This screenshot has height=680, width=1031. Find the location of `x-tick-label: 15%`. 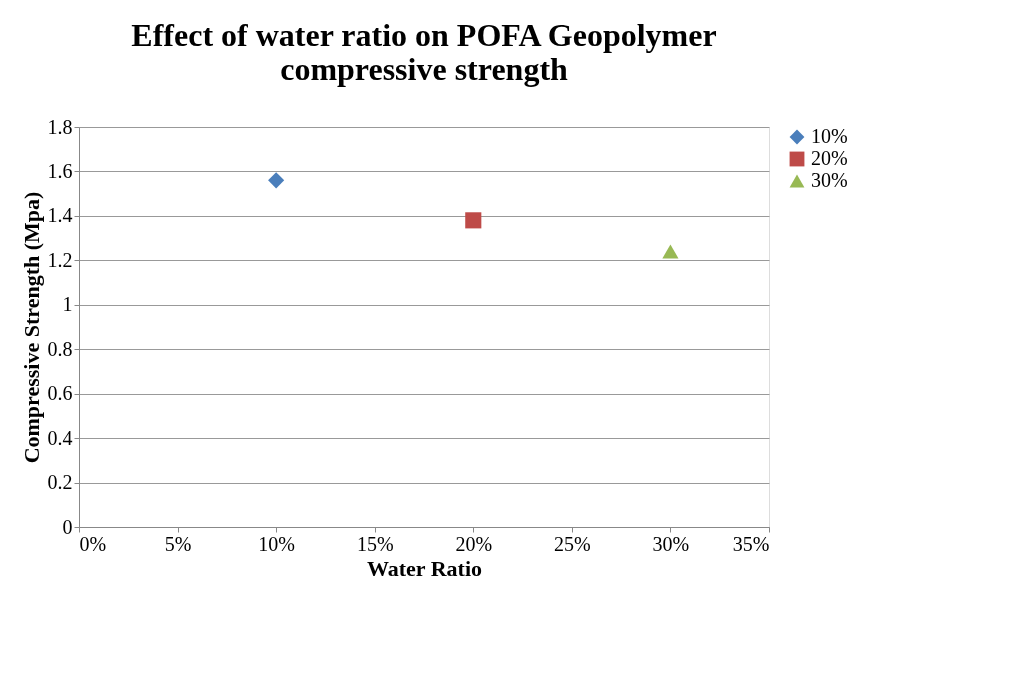

x-tick-label: 15% is located at coordinates (375, 543).